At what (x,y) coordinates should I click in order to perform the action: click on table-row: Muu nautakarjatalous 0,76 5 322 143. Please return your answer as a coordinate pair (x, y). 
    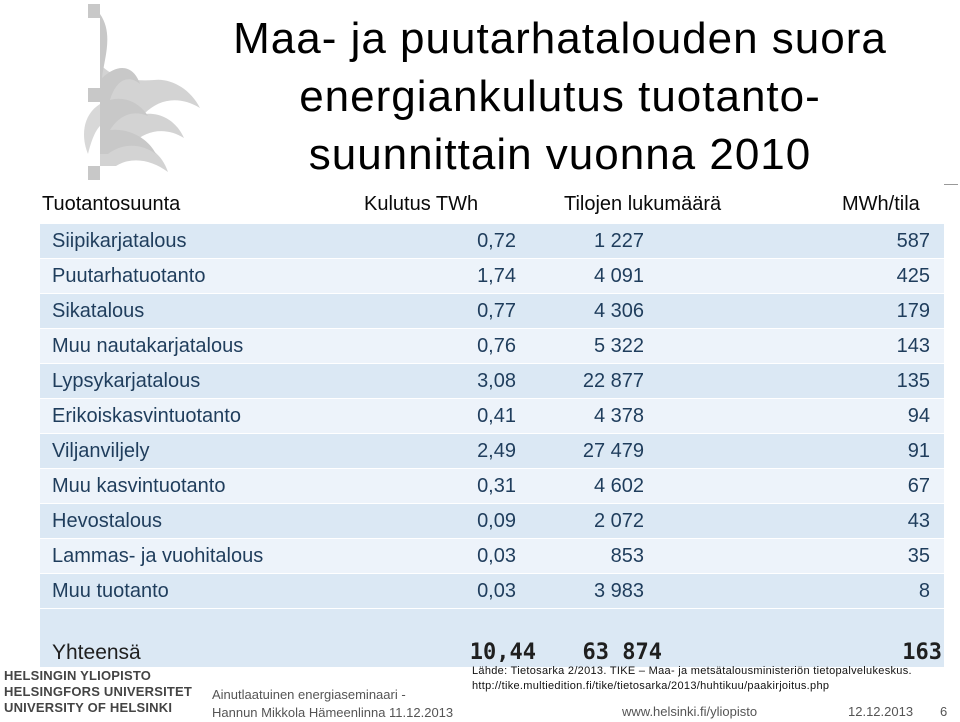
    Looking at the image, I should click on (492, 346).